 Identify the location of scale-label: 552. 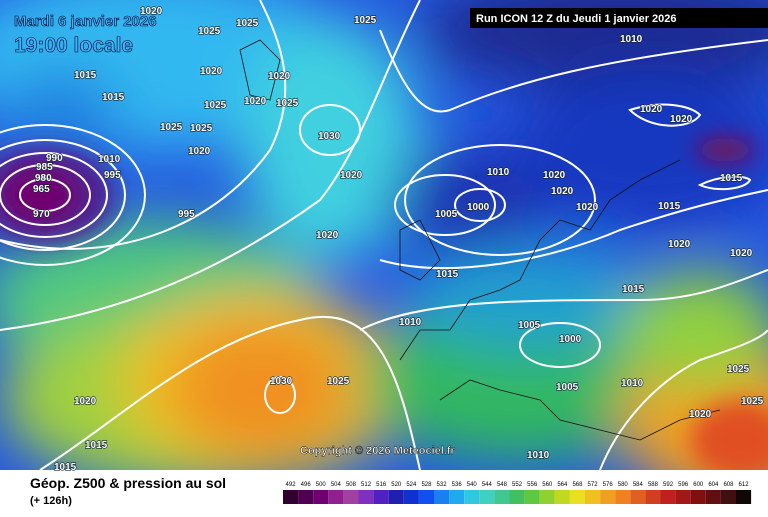
(517, 485).